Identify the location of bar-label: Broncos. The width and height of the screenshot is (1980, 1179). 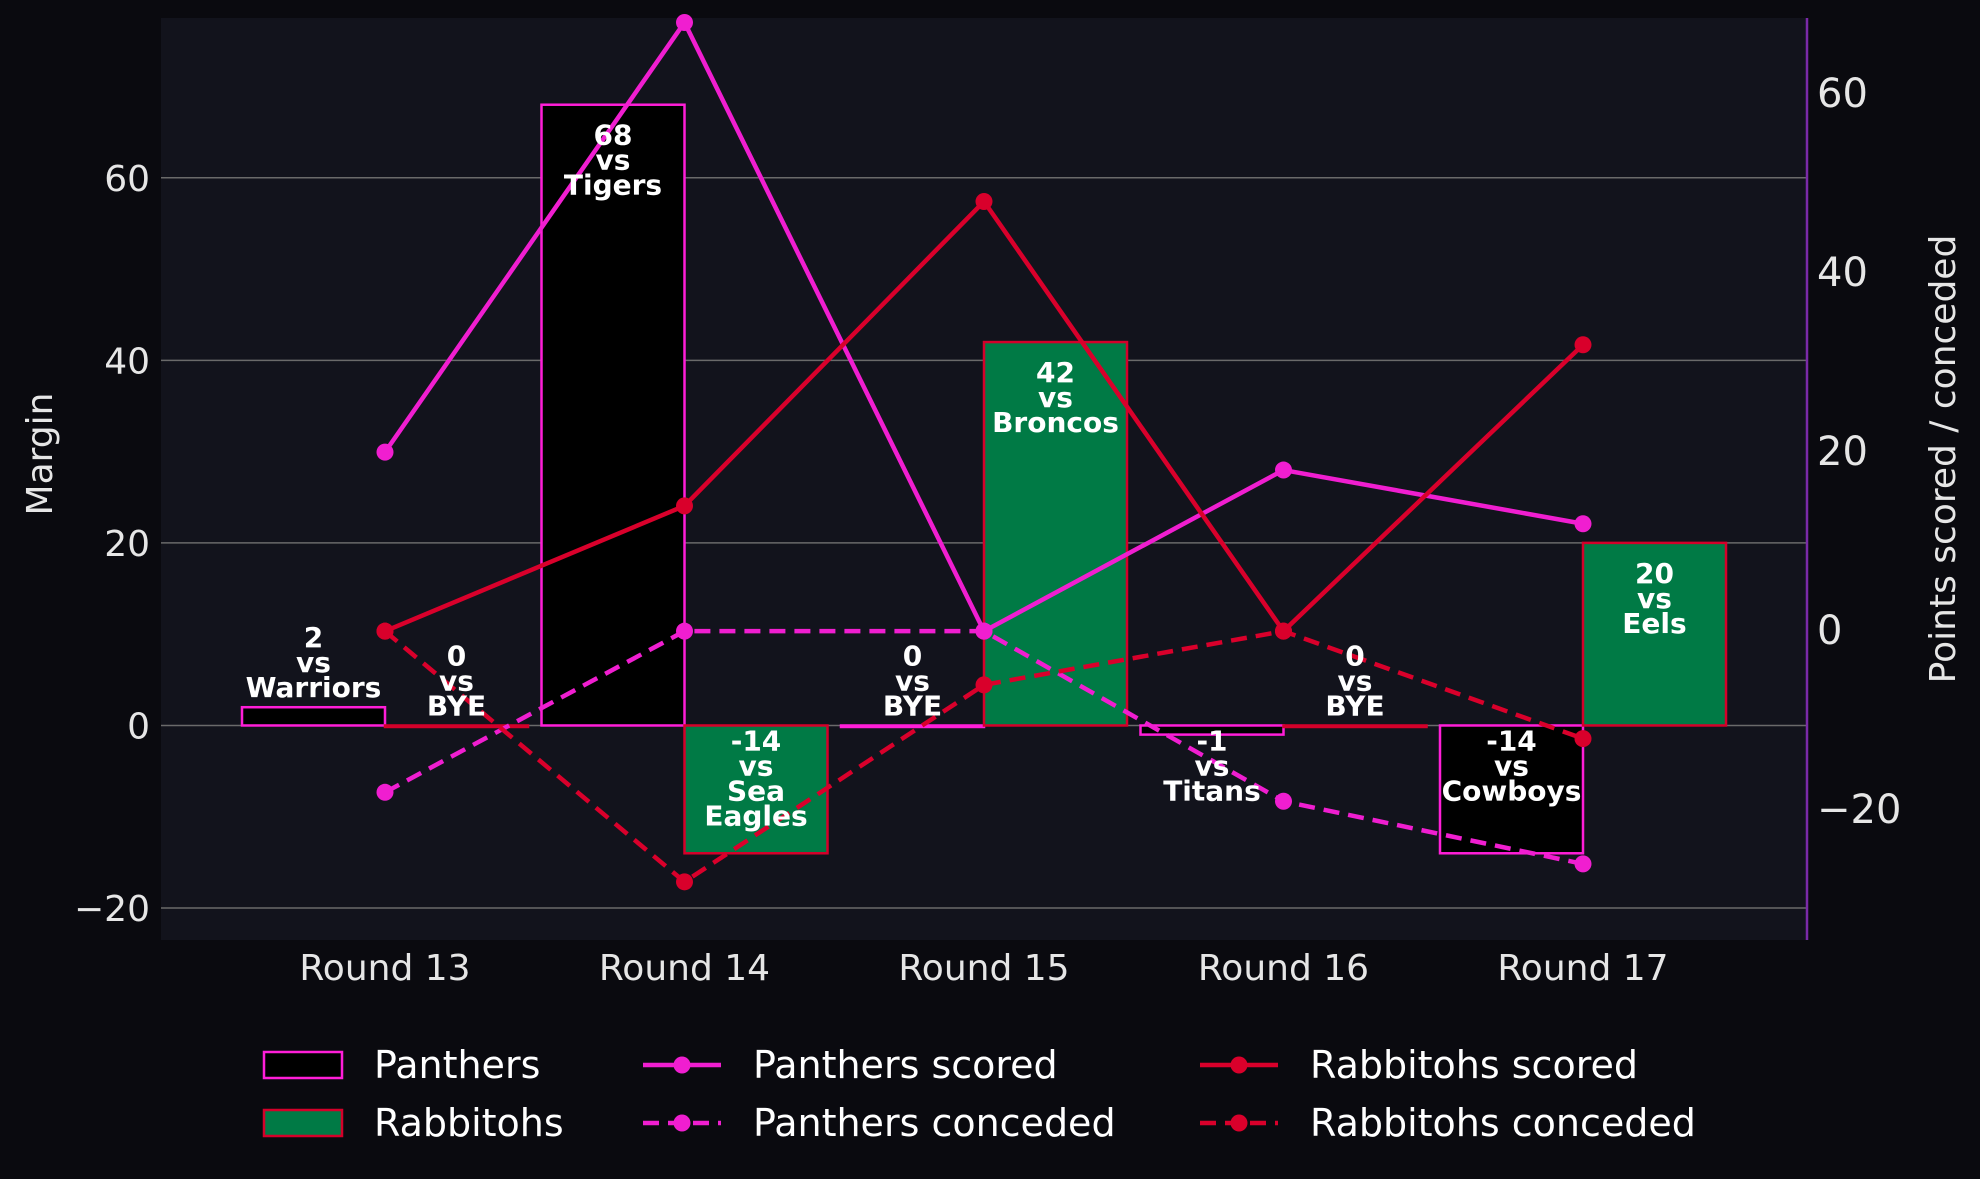
(1055, 422).